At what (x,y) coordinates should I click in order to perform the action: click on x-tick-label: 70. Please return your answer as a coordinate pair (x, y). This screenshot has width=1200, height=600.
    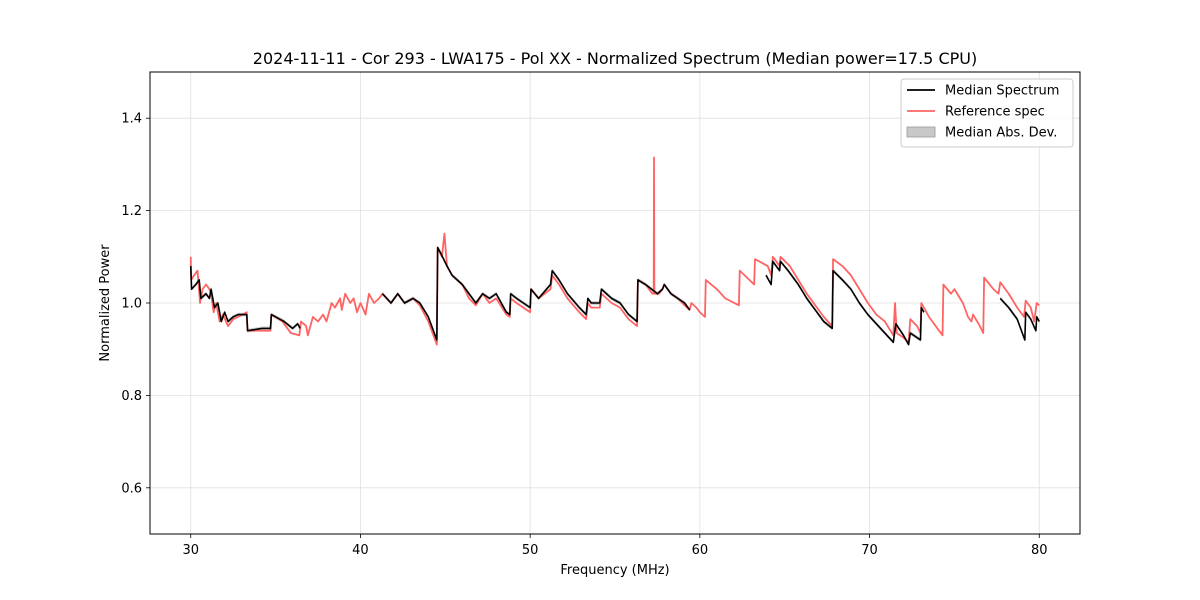
    Looking at the image, I should click on (869, 550).